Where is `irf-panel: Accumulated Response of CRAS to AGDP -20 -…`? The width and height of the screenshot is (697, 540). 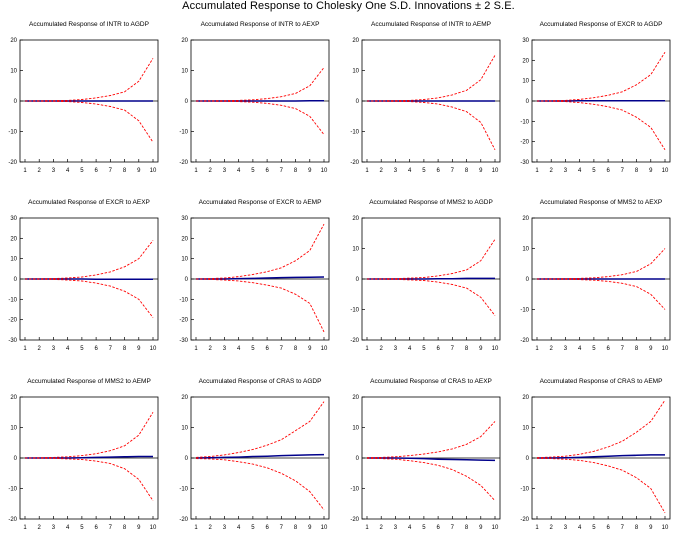
irf-panel: Accumulated Response of CRAS to AGDP -20 -… is located at coordinates (254, 454).